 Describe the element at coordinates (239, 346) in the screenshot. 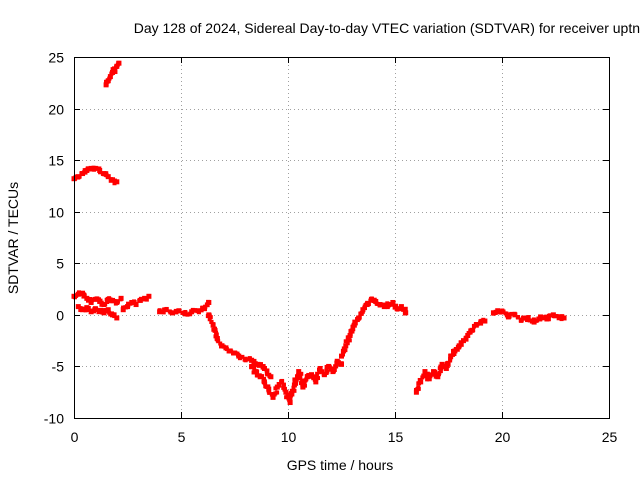

I see `series-arc-e` at that location.